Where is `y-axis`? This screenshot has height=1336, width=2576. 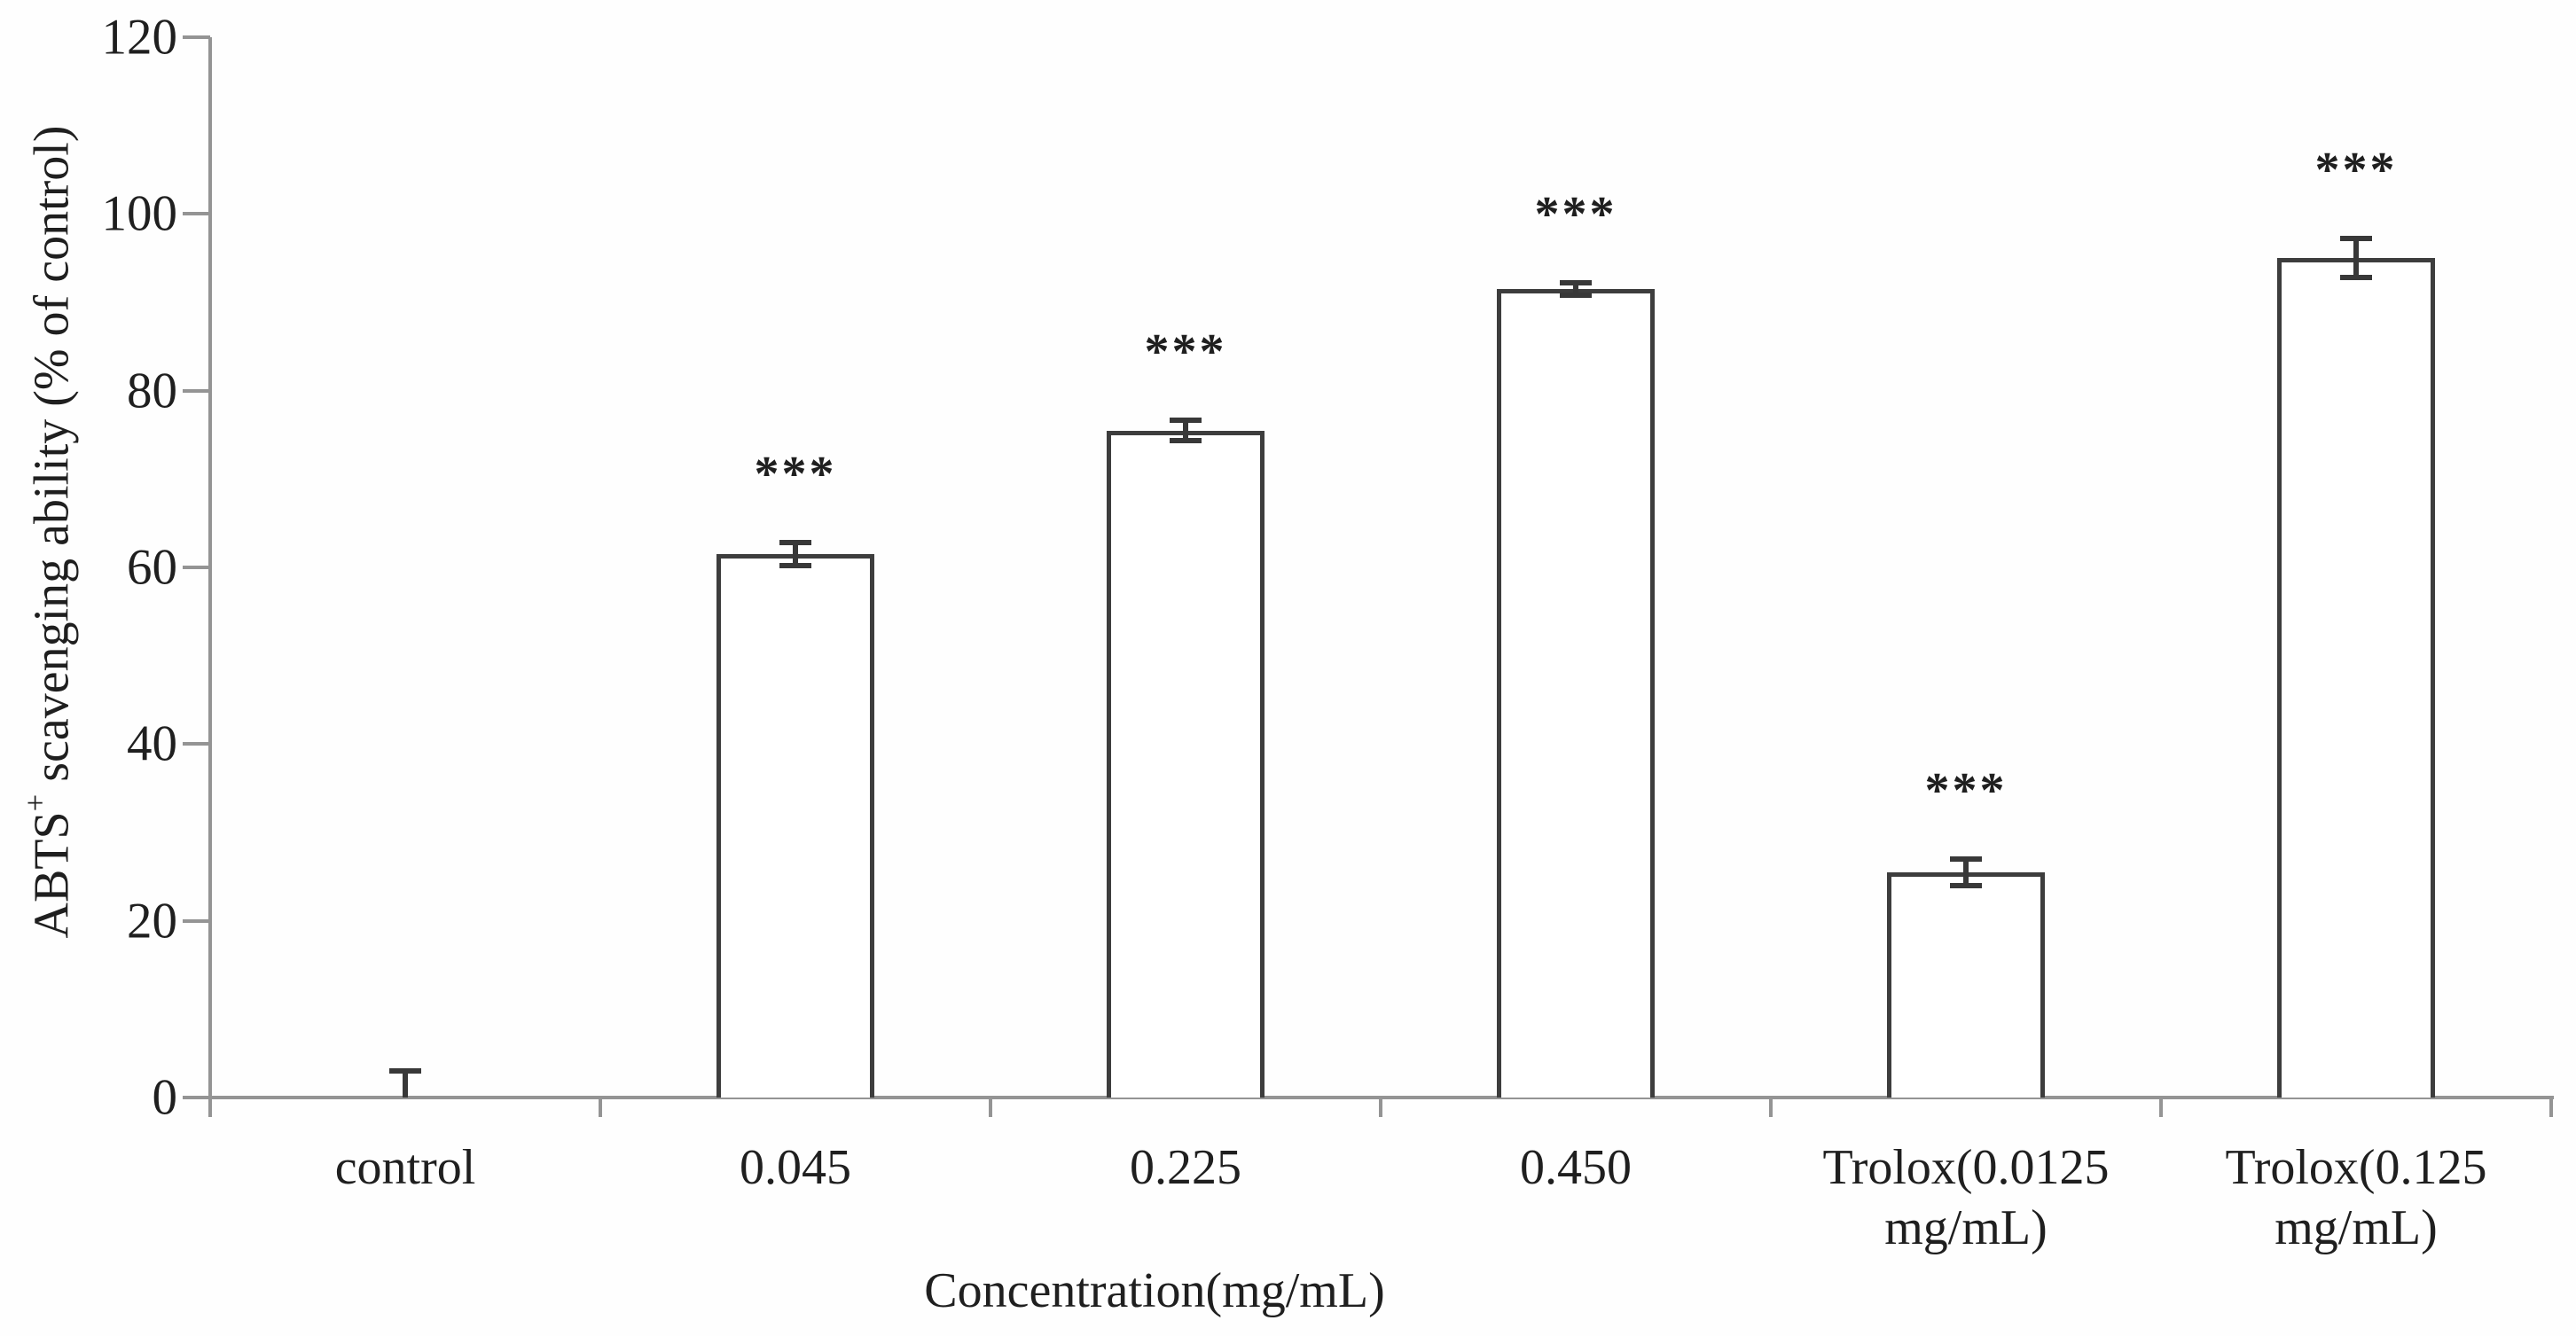
y-axis is located at coordinates (210, 577).